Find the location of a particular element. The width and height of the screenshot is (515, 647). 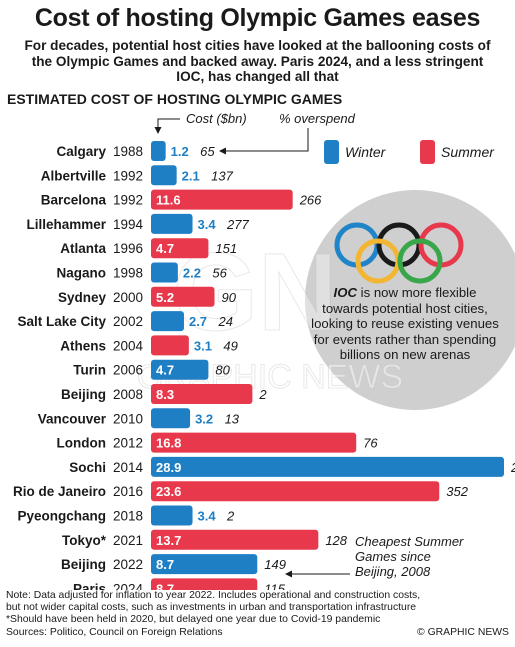

year-label: 2012 is located at coordinates (128, 443).